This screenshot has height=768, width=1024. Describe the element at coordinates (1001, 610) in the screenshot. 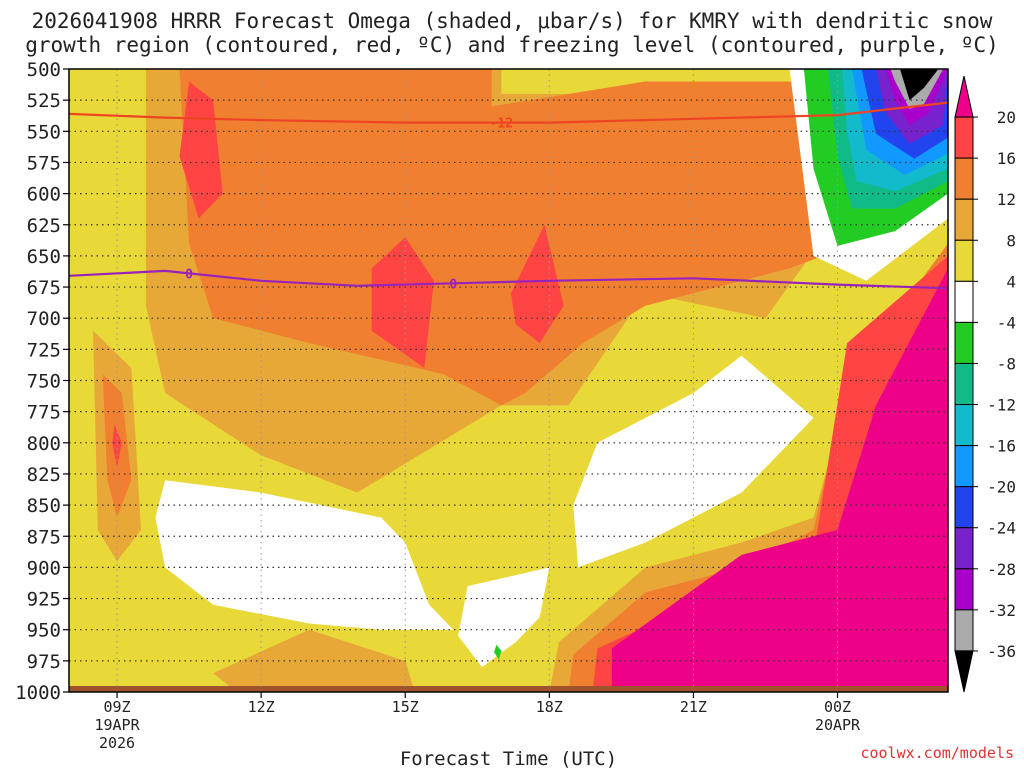

I see `colorbar-label-12: -32` at that location.